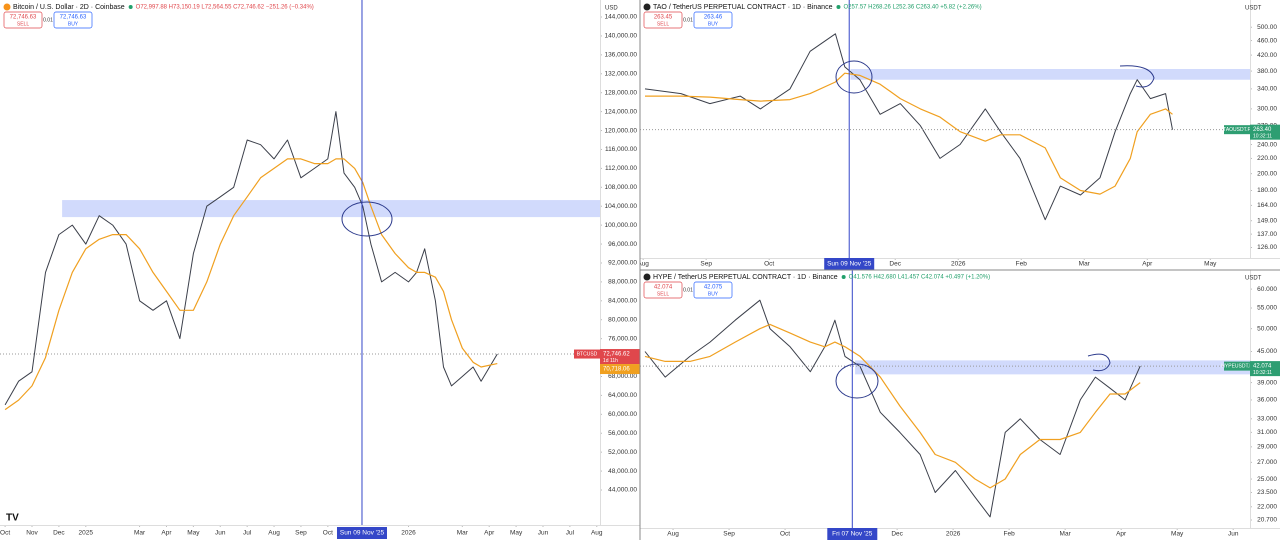  Describe the element at coordinates (1267, 190) in the screenshot. I see `y-tick-label: 180.00` at that location.